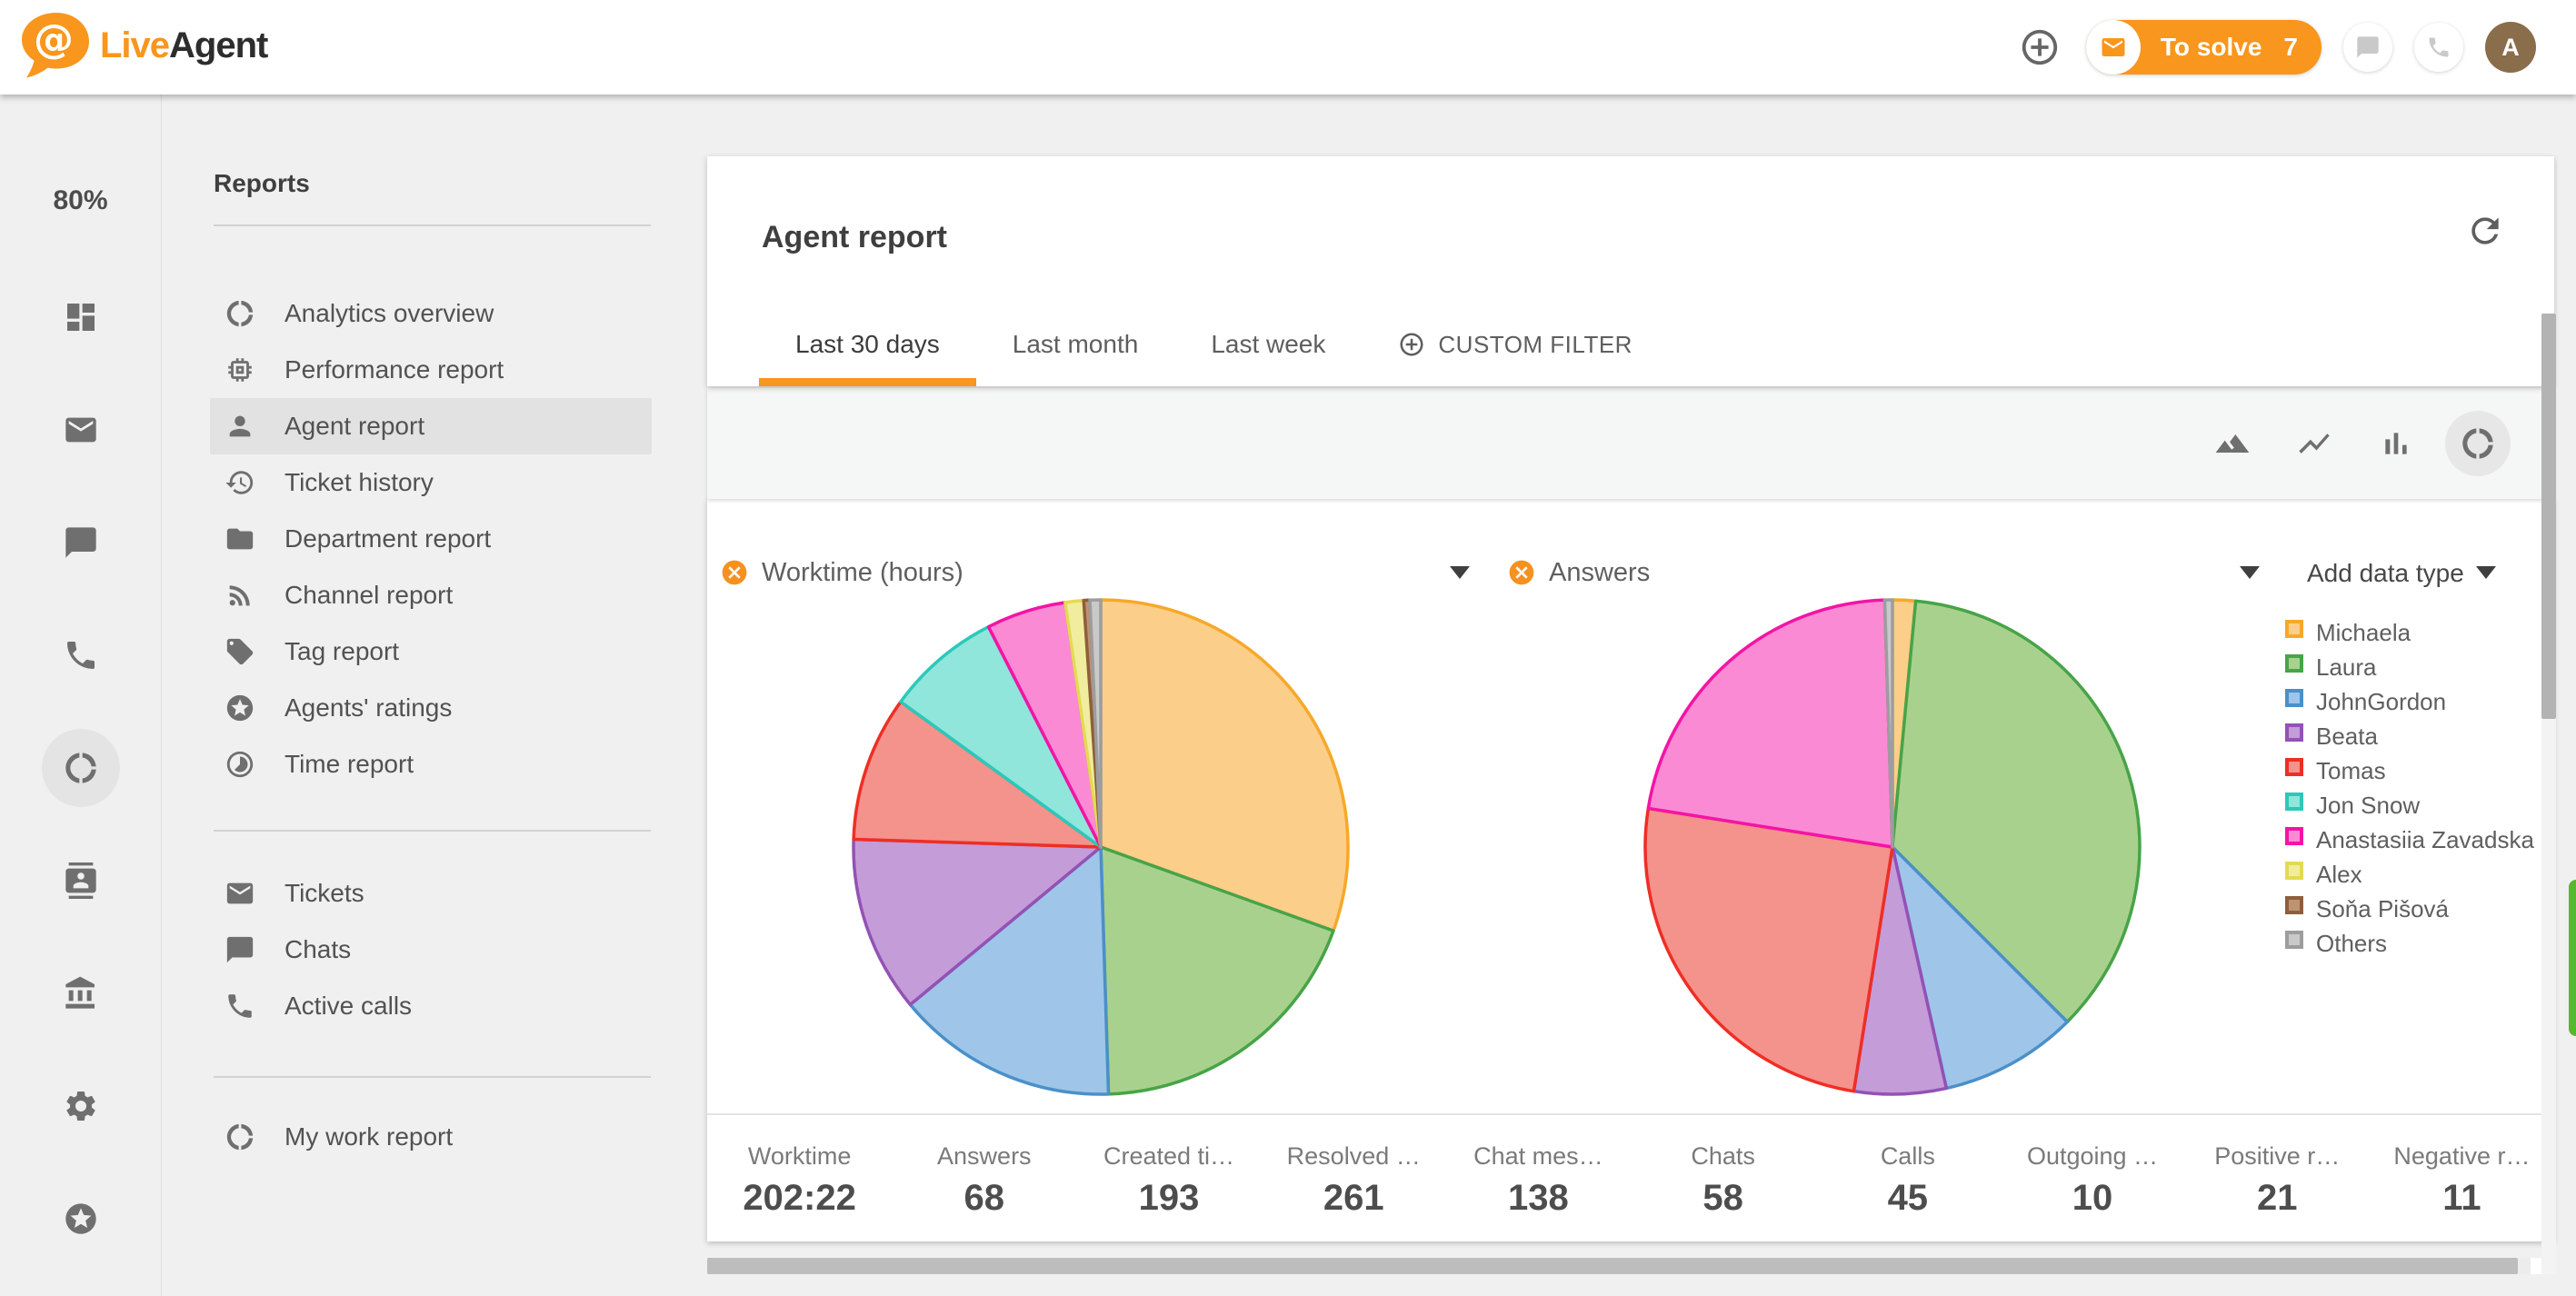  What do you see at coordinates (240, 482) in the screenshot?
I see `history-icon` at bounding box center [240, 482].